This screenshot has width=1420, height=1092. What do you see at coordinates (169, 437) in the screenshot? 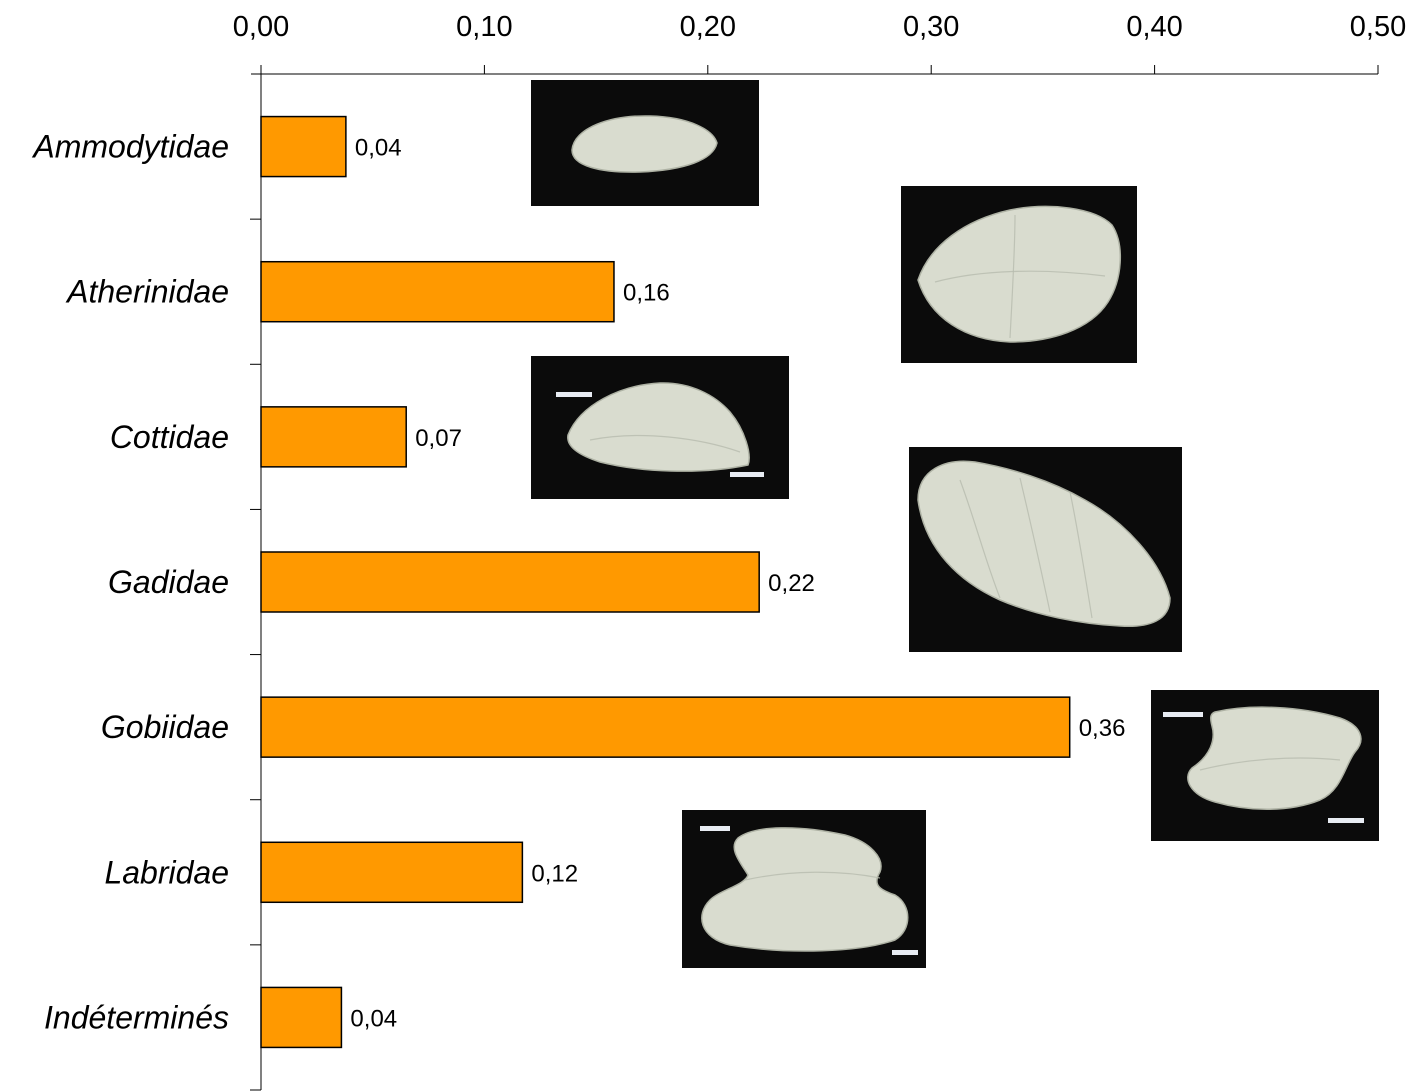
I see `category-label: Cottidae` at bounding box center [169, 437].